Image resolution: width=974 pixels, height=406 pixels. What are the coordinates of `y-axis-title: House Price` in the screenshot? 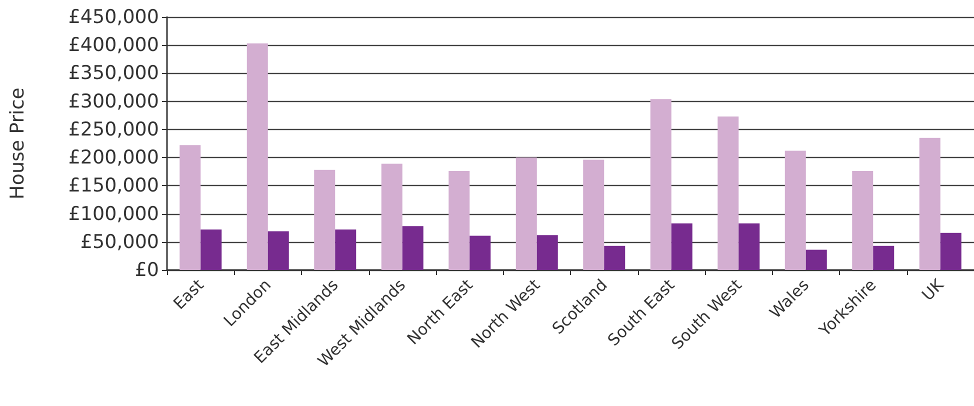 It's located at (17, 144).